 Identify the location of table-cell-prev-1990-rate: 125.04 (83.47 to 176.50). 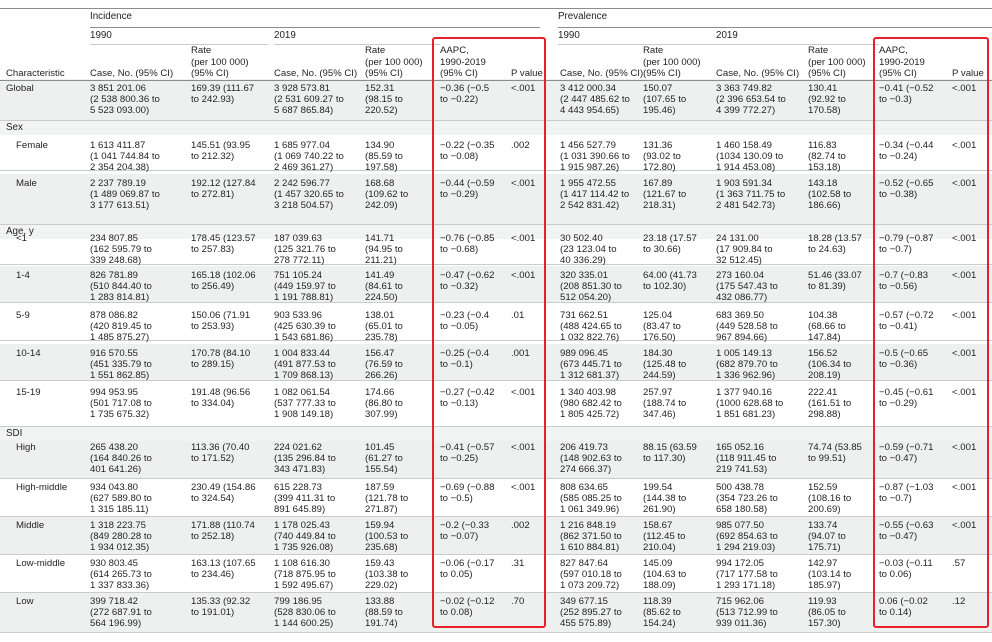
(662, 327).